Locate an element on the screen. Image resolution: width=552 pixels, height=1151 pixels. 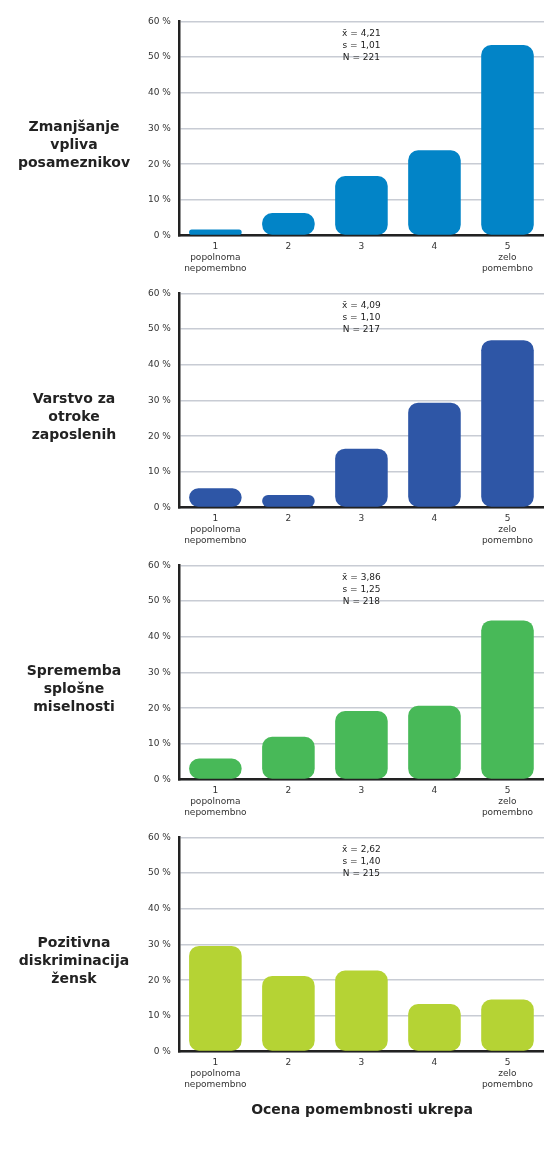
annotation: N = 218 is located at coordinates (361, 601).